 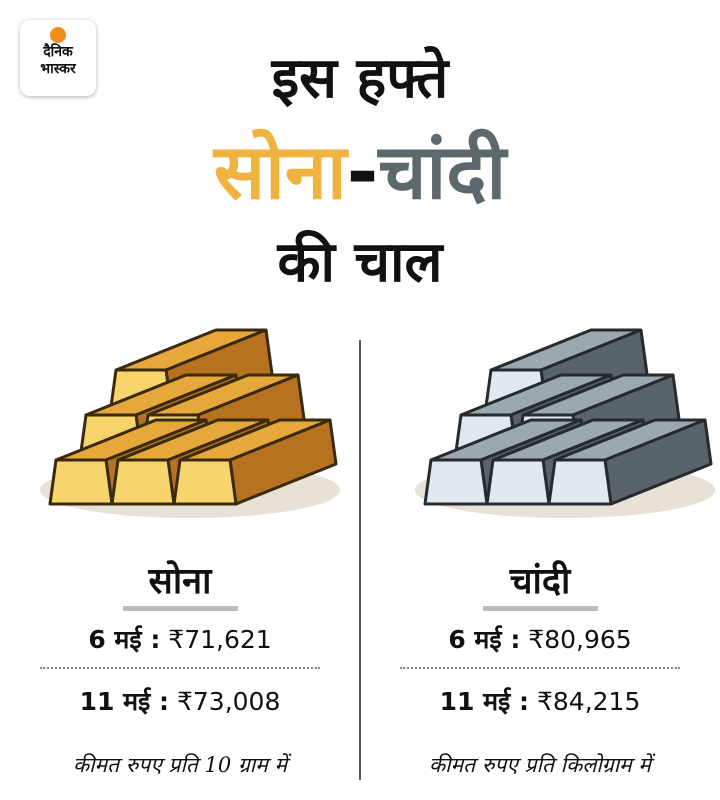 I want to click on unit-note: कीमत रुपए प्रति 10 ग्राम में, so click(x=180, y=765).